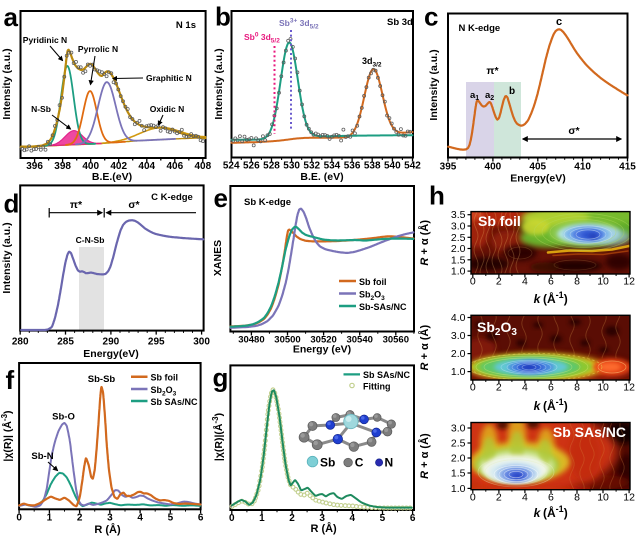 The width and height of the screenshot is (640, 545). Describe the element at coordinates (474, 96) in the screenshot. I see `svg-text: a1` at that location.